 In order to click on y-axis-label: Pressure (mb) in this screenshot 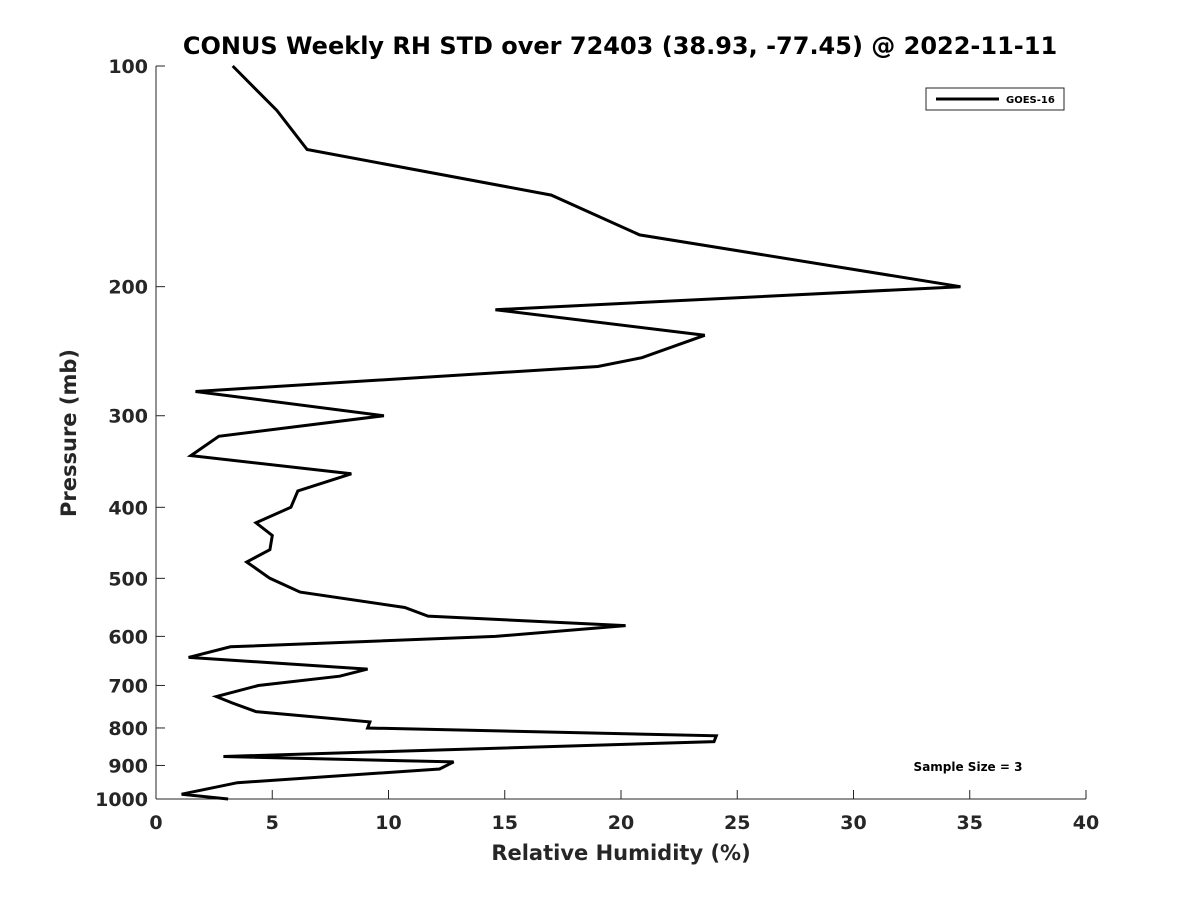, I will do `click(69, 433)`.